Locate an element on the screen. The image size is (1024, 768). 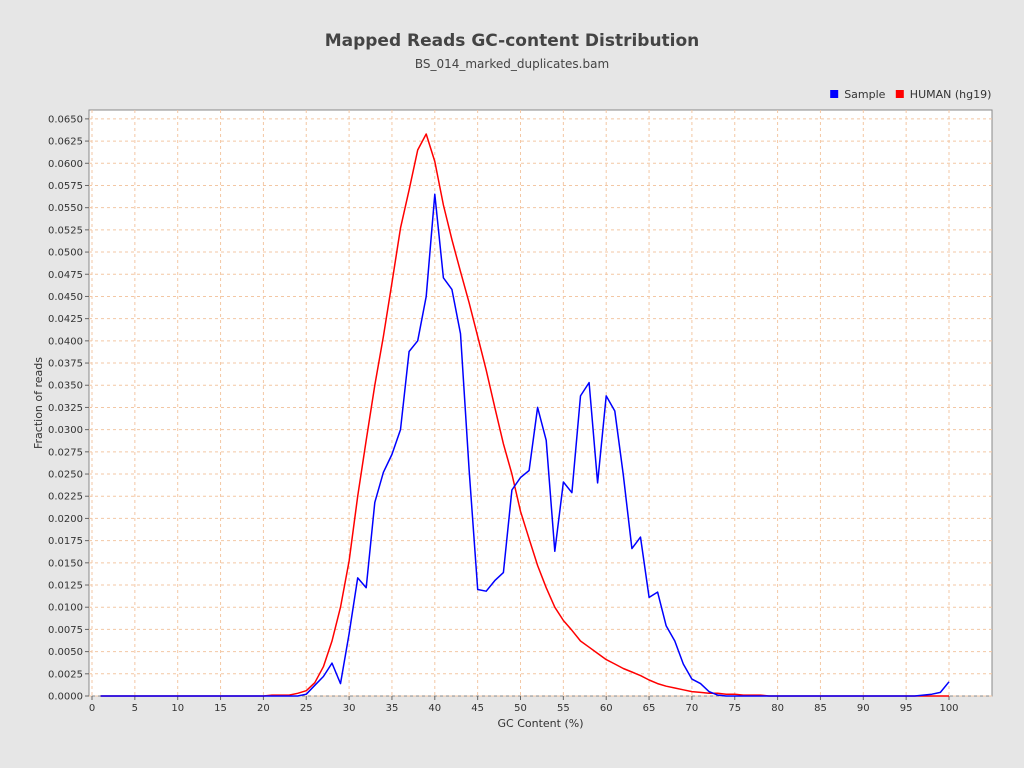
y-tick-label: 0.0100 is located at coordinates (65, 608).